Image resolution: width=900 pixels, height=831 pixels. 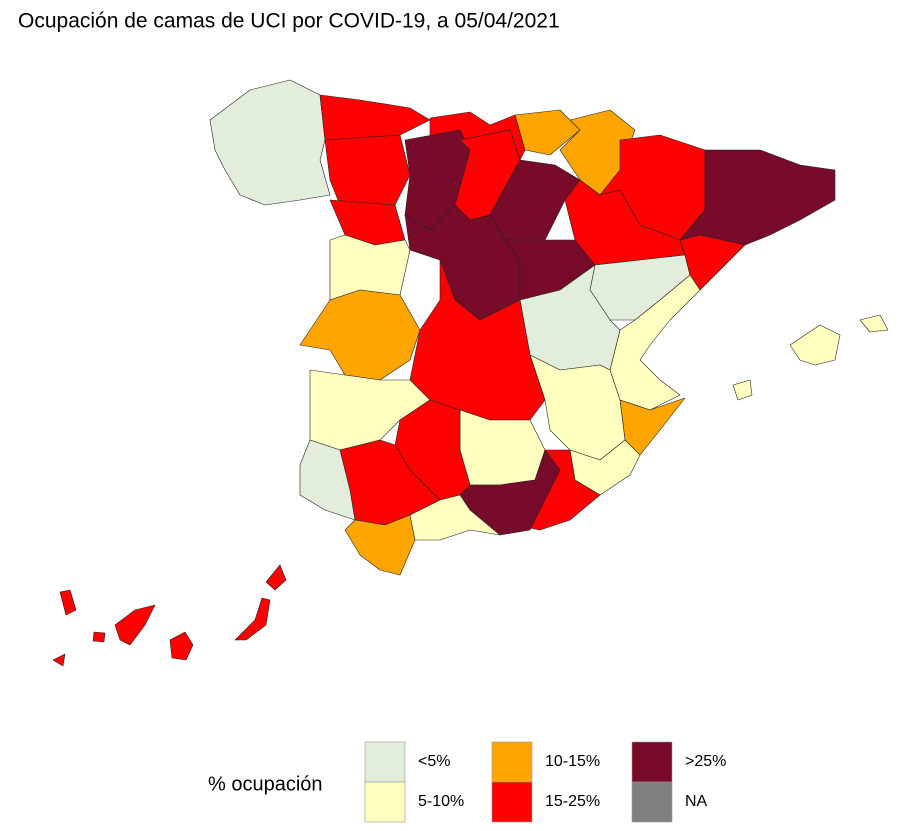 What do you see at coordinates (265, 784) in the screenshot?
I see `legend-title: % ocupación` at bounding box center [265, 784].